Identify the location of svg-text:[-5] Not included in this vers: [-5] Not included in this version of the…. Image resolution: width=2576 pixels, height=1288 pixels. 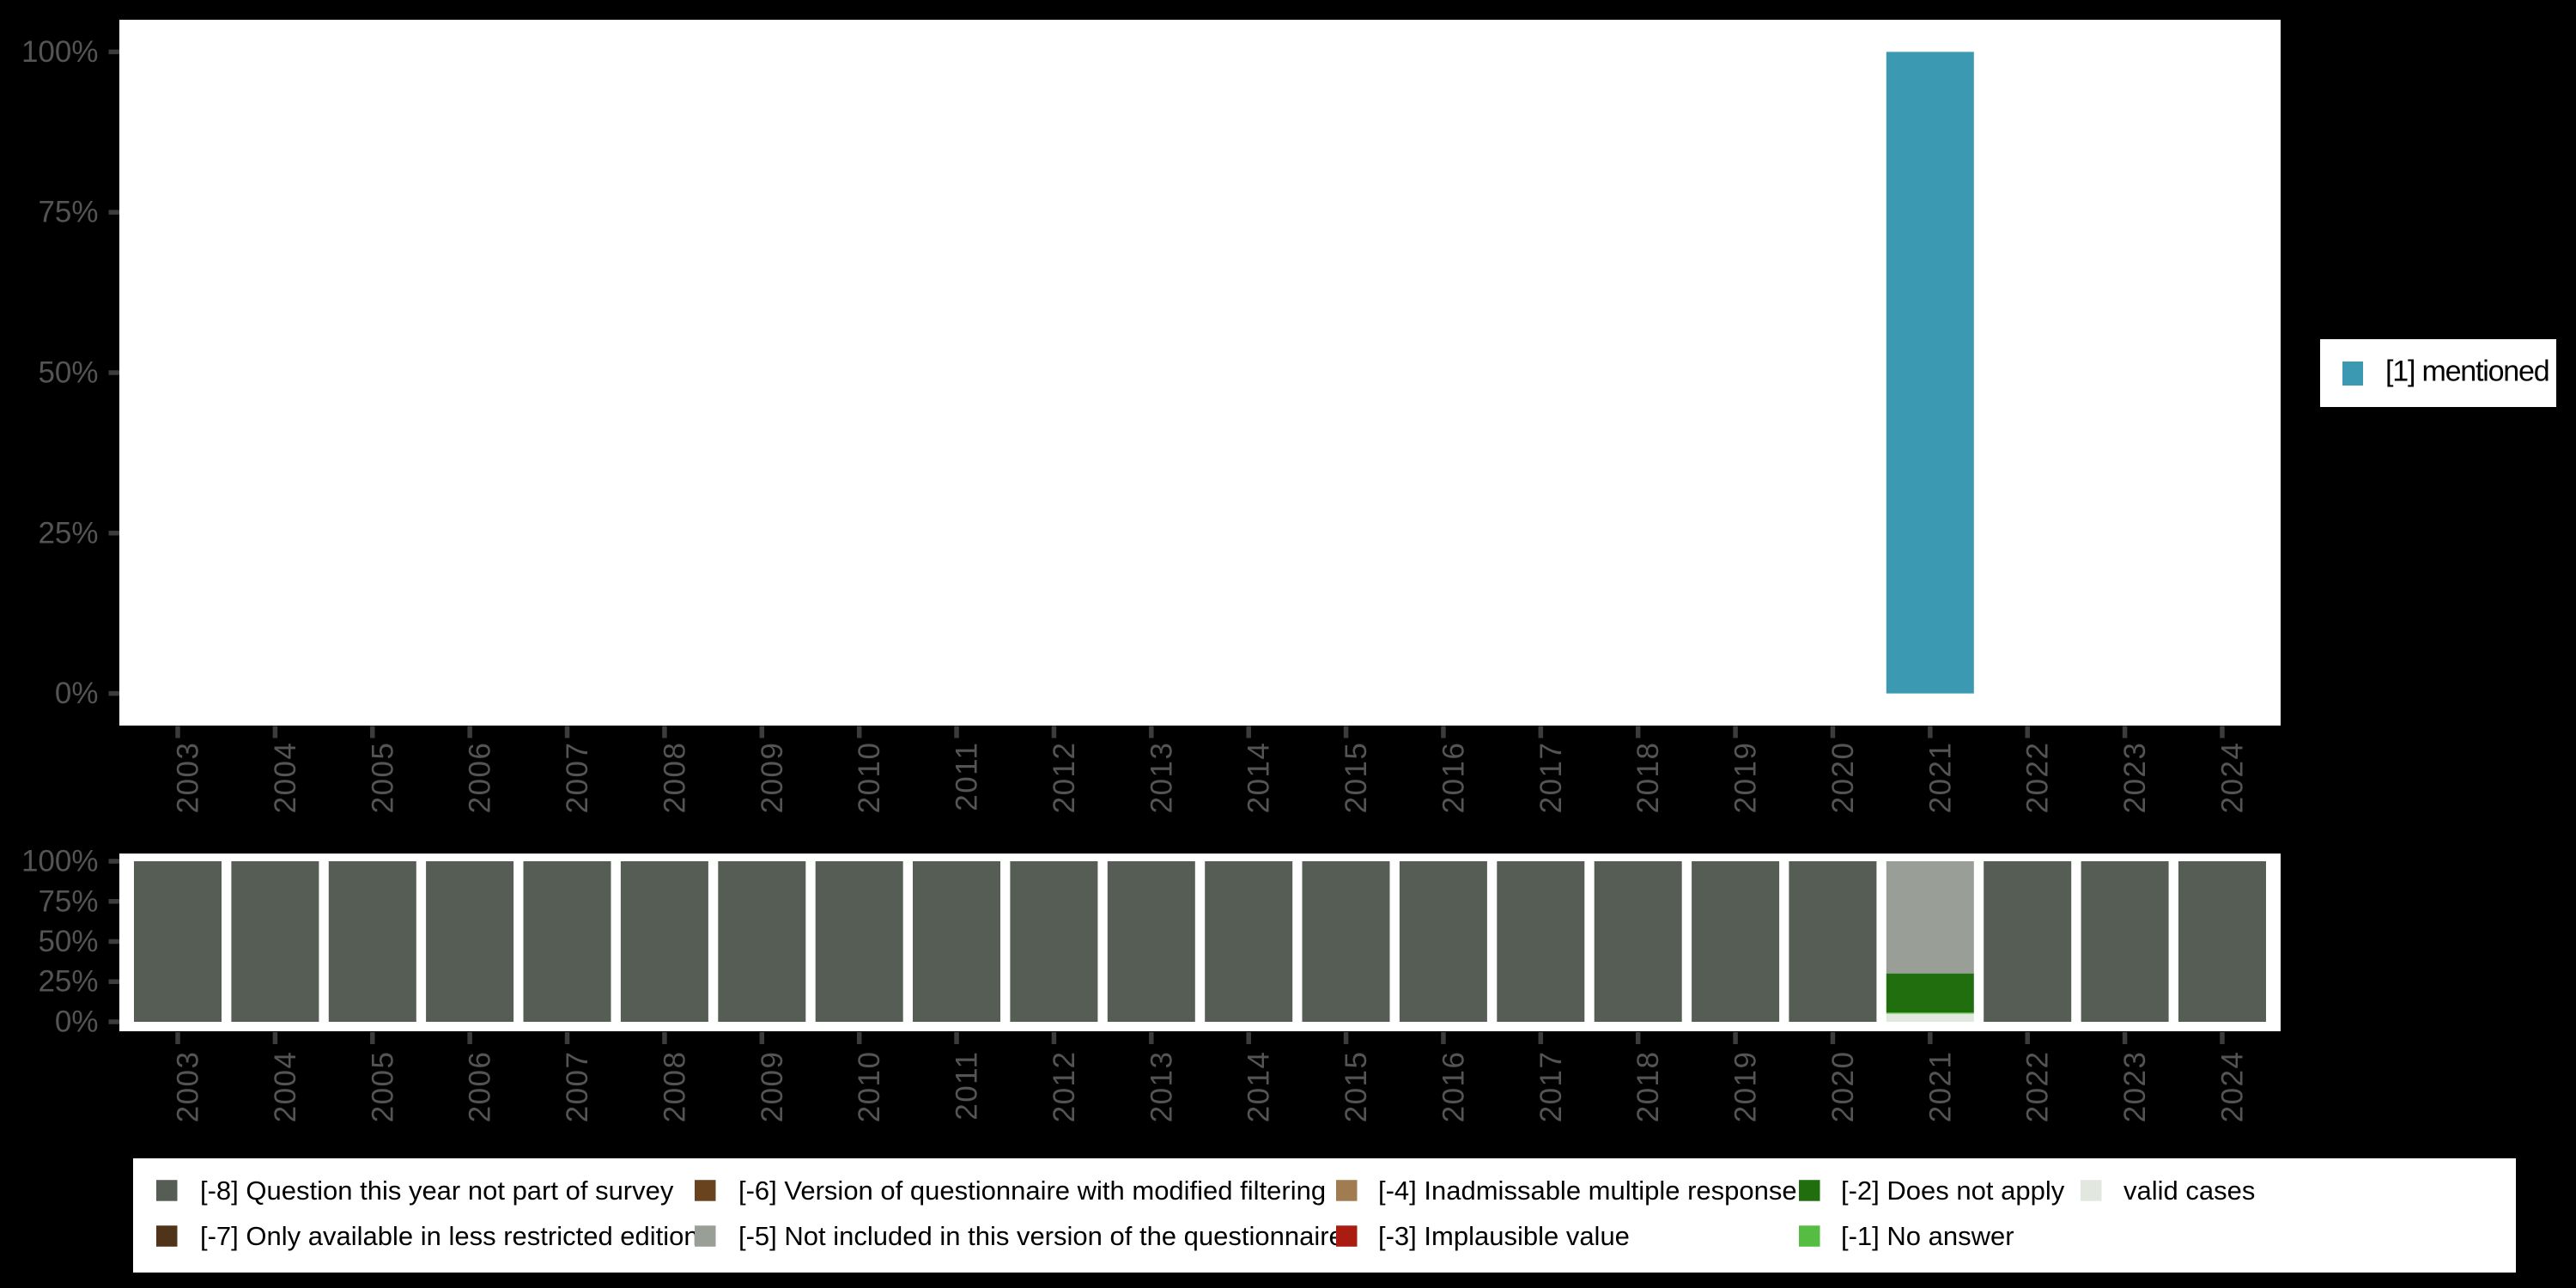
(1041, 1236).